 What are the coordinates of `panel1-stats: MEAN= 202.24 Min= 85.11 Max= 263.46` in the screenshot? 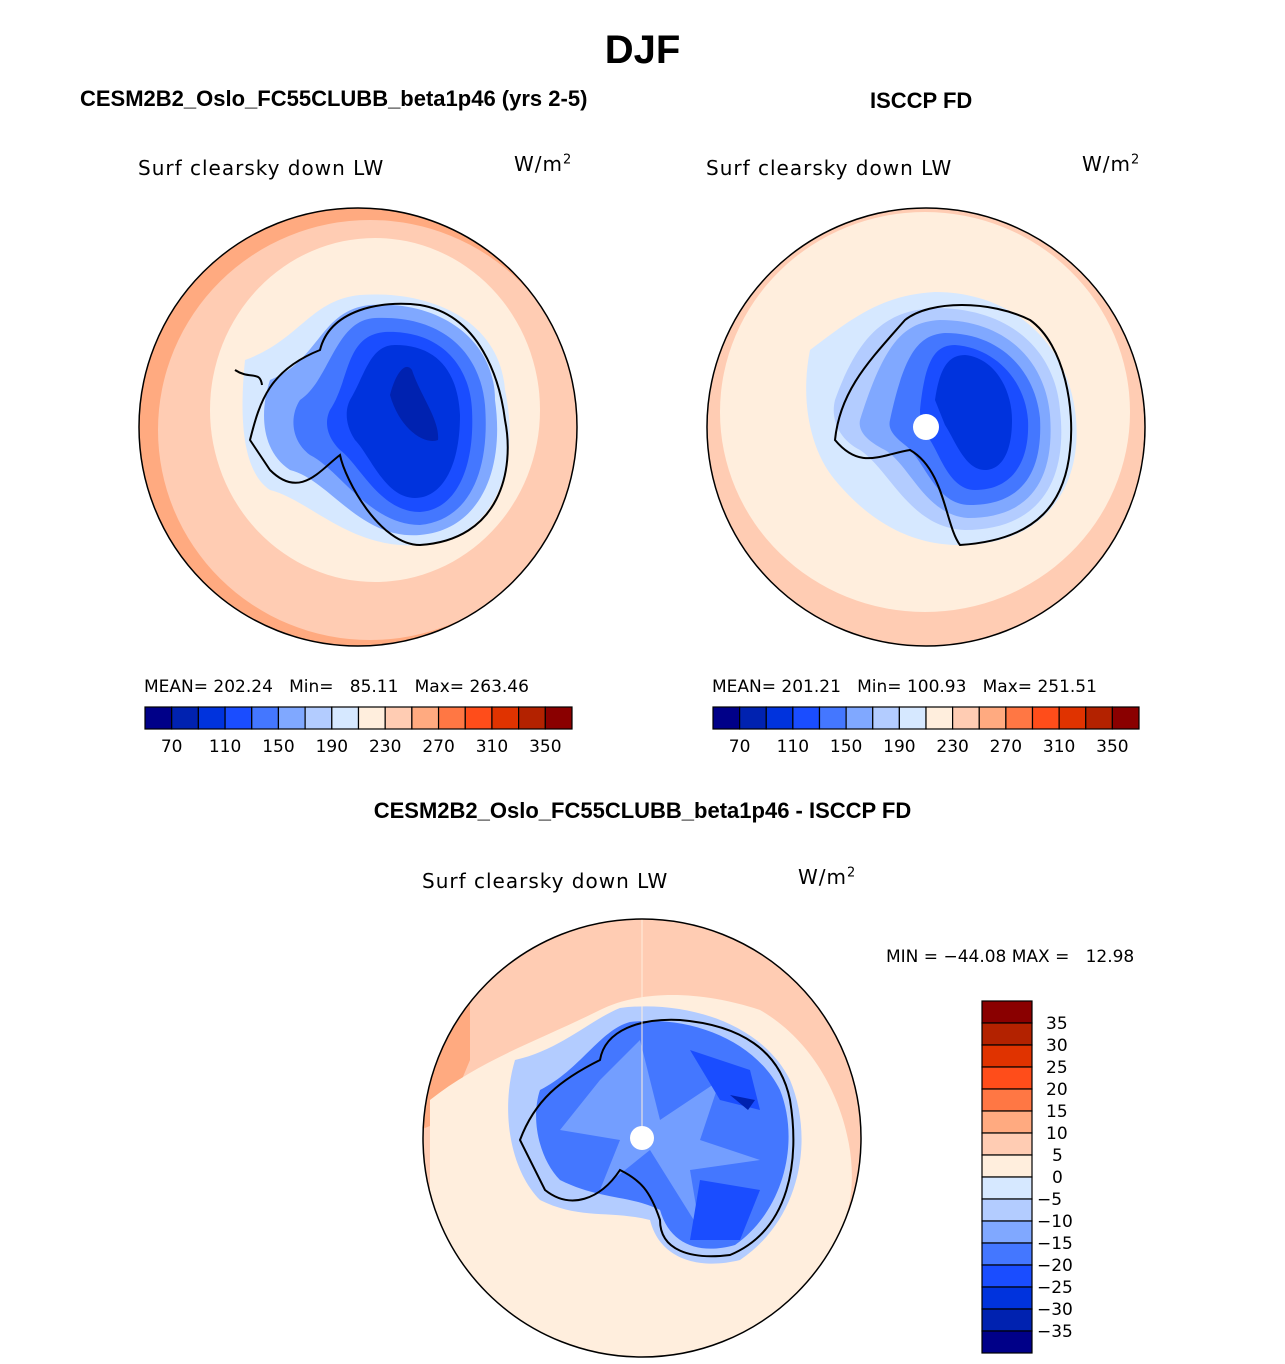 It's located at (336, 687).